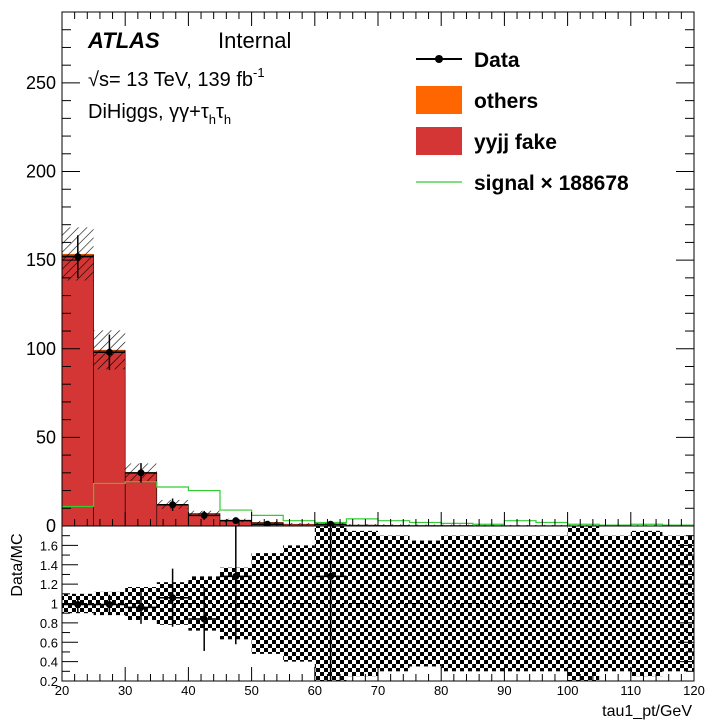 The image size is (710, 725). What do you see at coordinates (315, 690) in the screenshot?
I see `x-tick-label: 60` at bounding box center [315, 690].